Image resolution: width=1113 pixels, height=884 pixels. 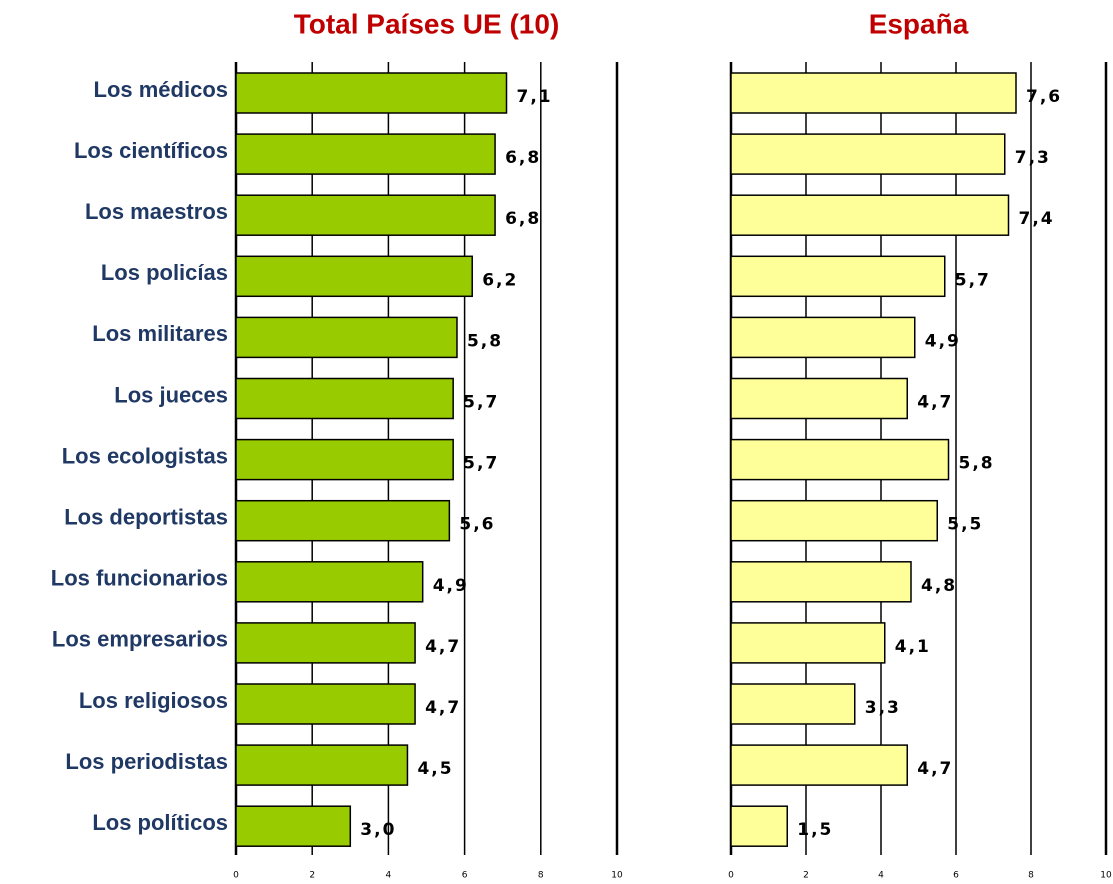 What do you see at coordinates (815, 830) in the screenshot?
I see `data-label: 1,5` at bounding box center [815, 830].